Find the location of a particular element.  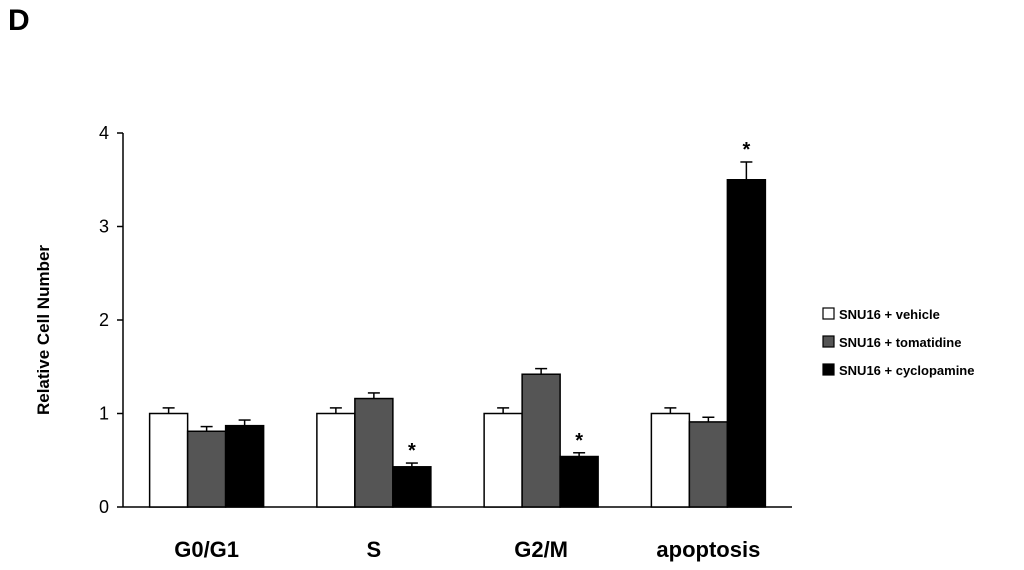

y-tick-label: 2 is located at coordinates (104, 320).